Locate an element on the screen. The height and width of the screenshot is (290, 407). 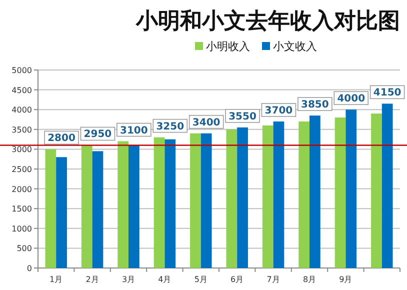
legend-label: 小文收入 is located at coordinates (295, 46).